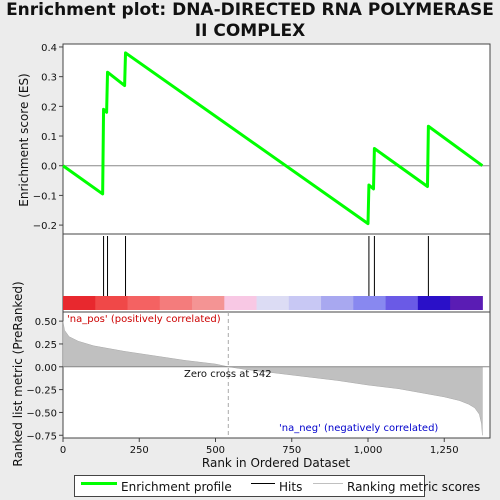 This screenshot has width=500, height=500. What do you see at coordinates (291, 450) in the screenshot?
I see `x-tick-label: 750` at bounding box center [291, 450].